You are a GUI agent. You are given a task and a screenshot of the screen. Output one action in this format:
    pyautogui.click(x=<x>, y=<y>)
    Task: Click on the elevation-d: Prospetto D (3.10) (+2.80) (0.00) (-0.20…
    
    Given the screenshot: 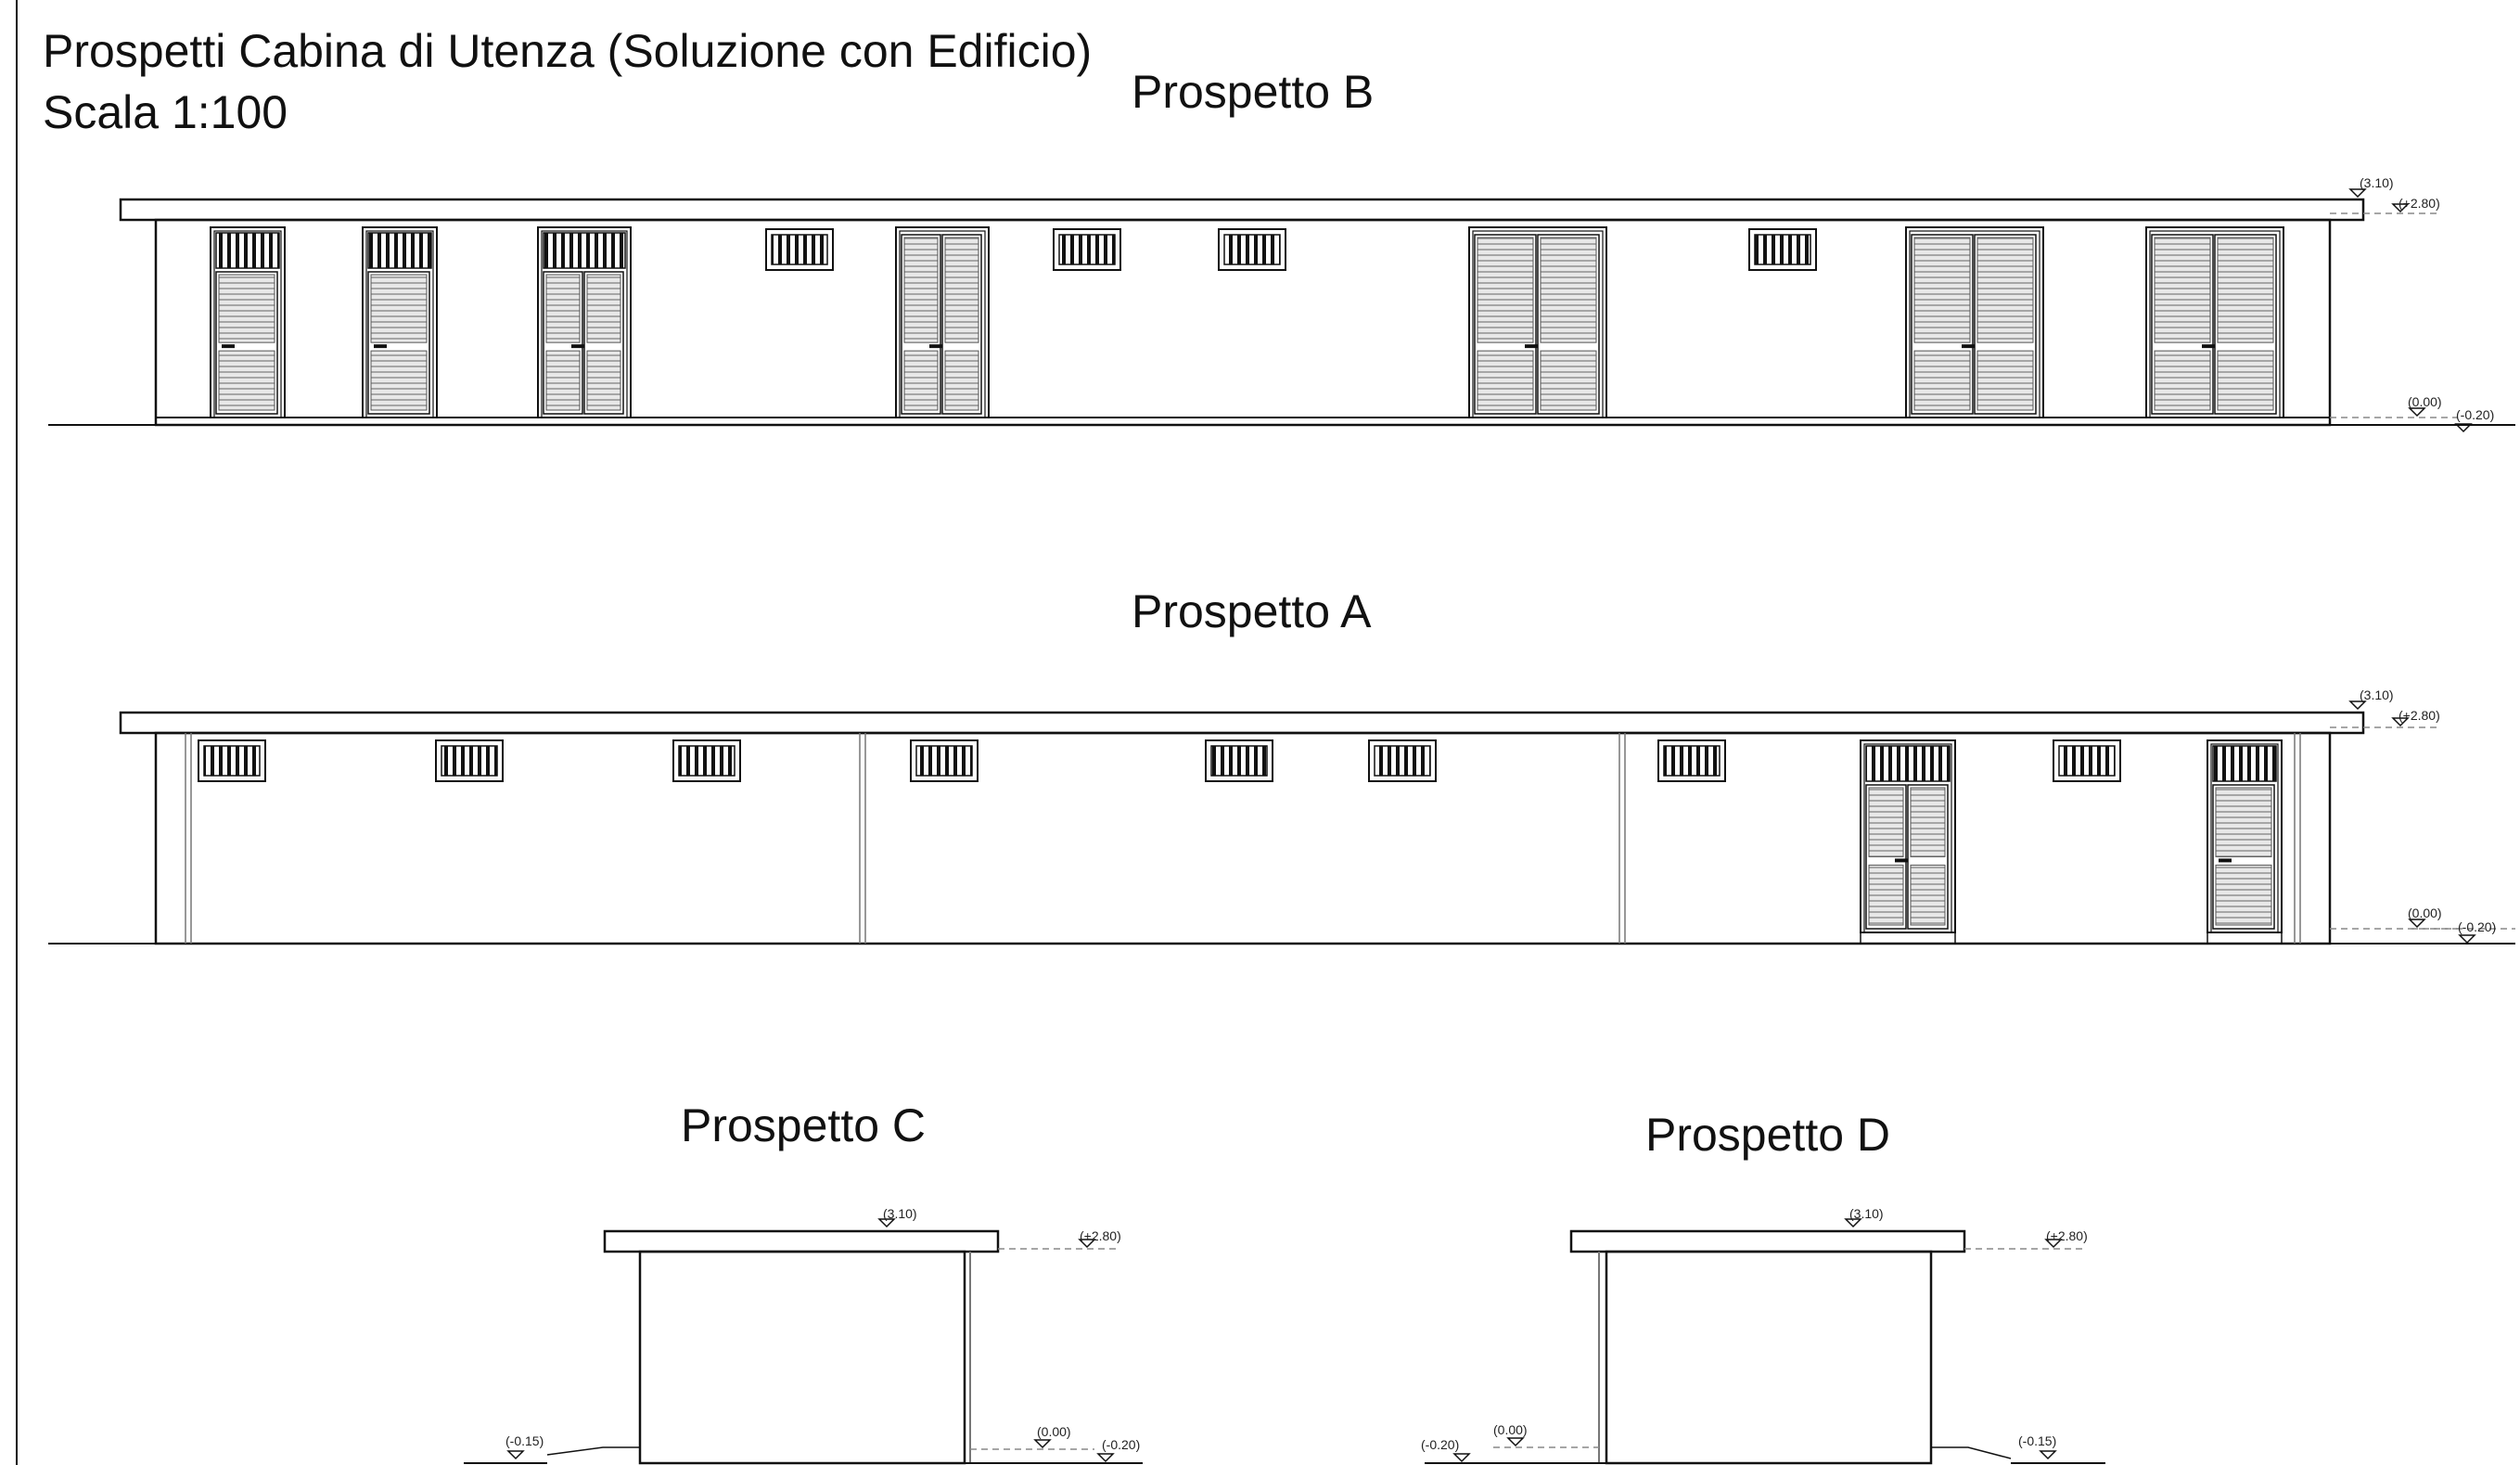 What is the action you would take?
    pyautogui.click(x=1763, y=1287)
    